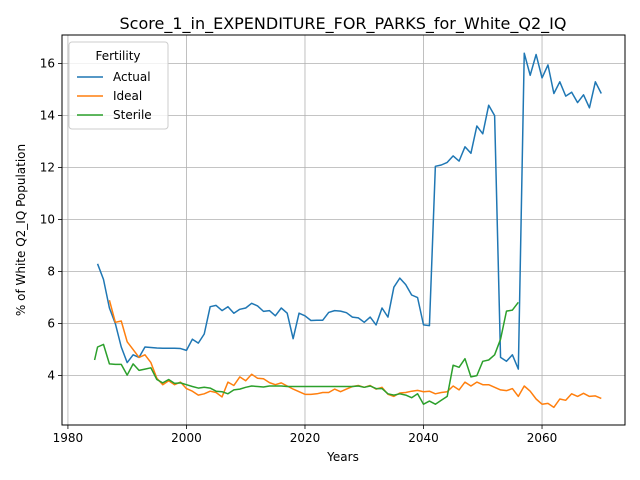  Describe the element at coordinates (47, 168) in the screenshot. I see `y-tick-label: 12` at that location.